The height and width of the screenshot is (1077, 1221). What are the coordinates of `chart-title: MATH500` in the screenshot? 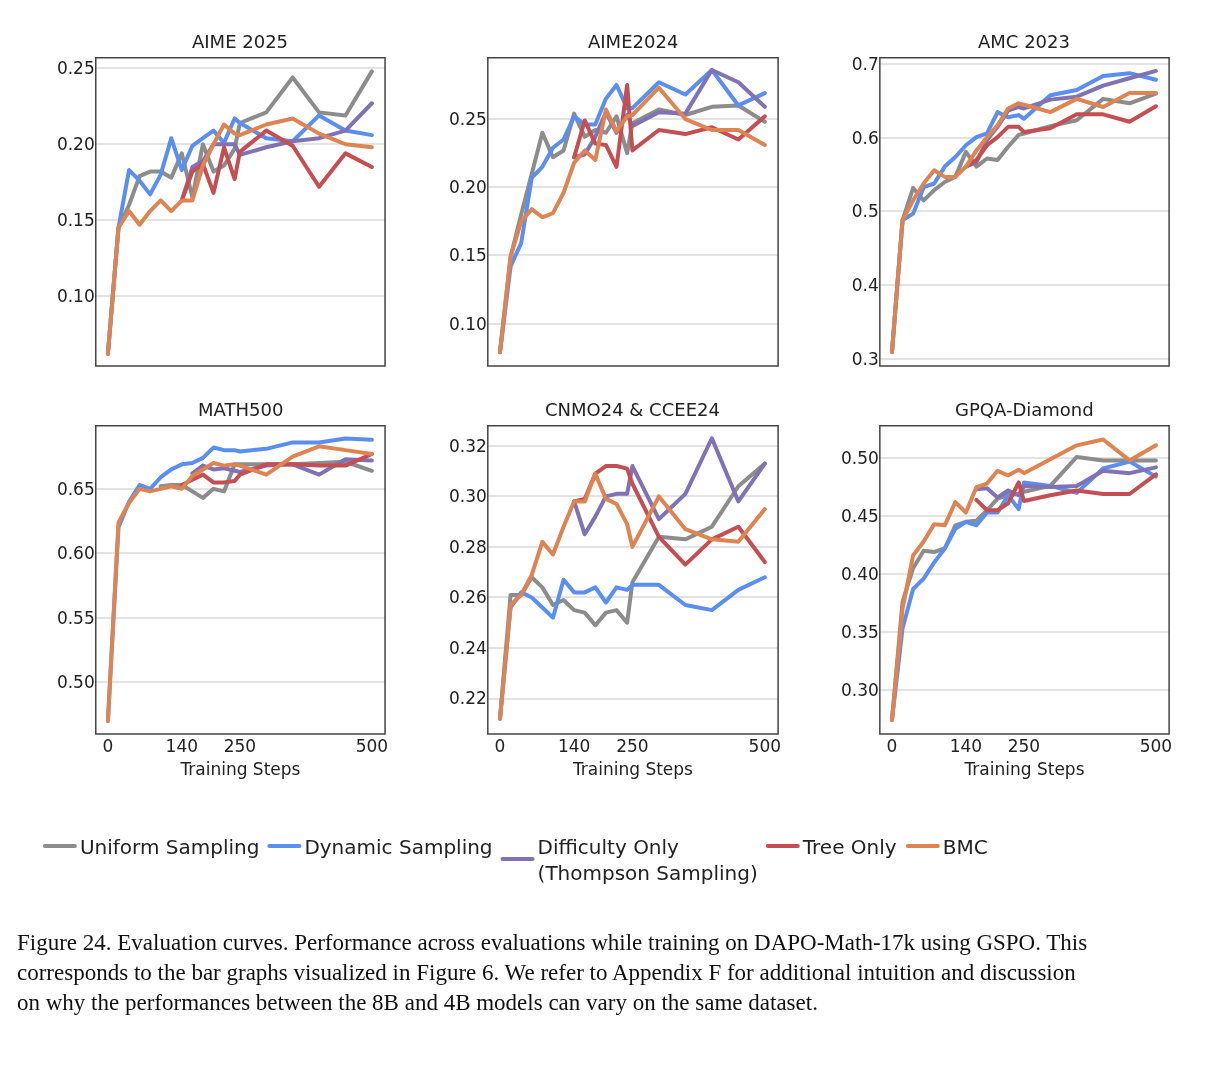 It's located at (241, 409).